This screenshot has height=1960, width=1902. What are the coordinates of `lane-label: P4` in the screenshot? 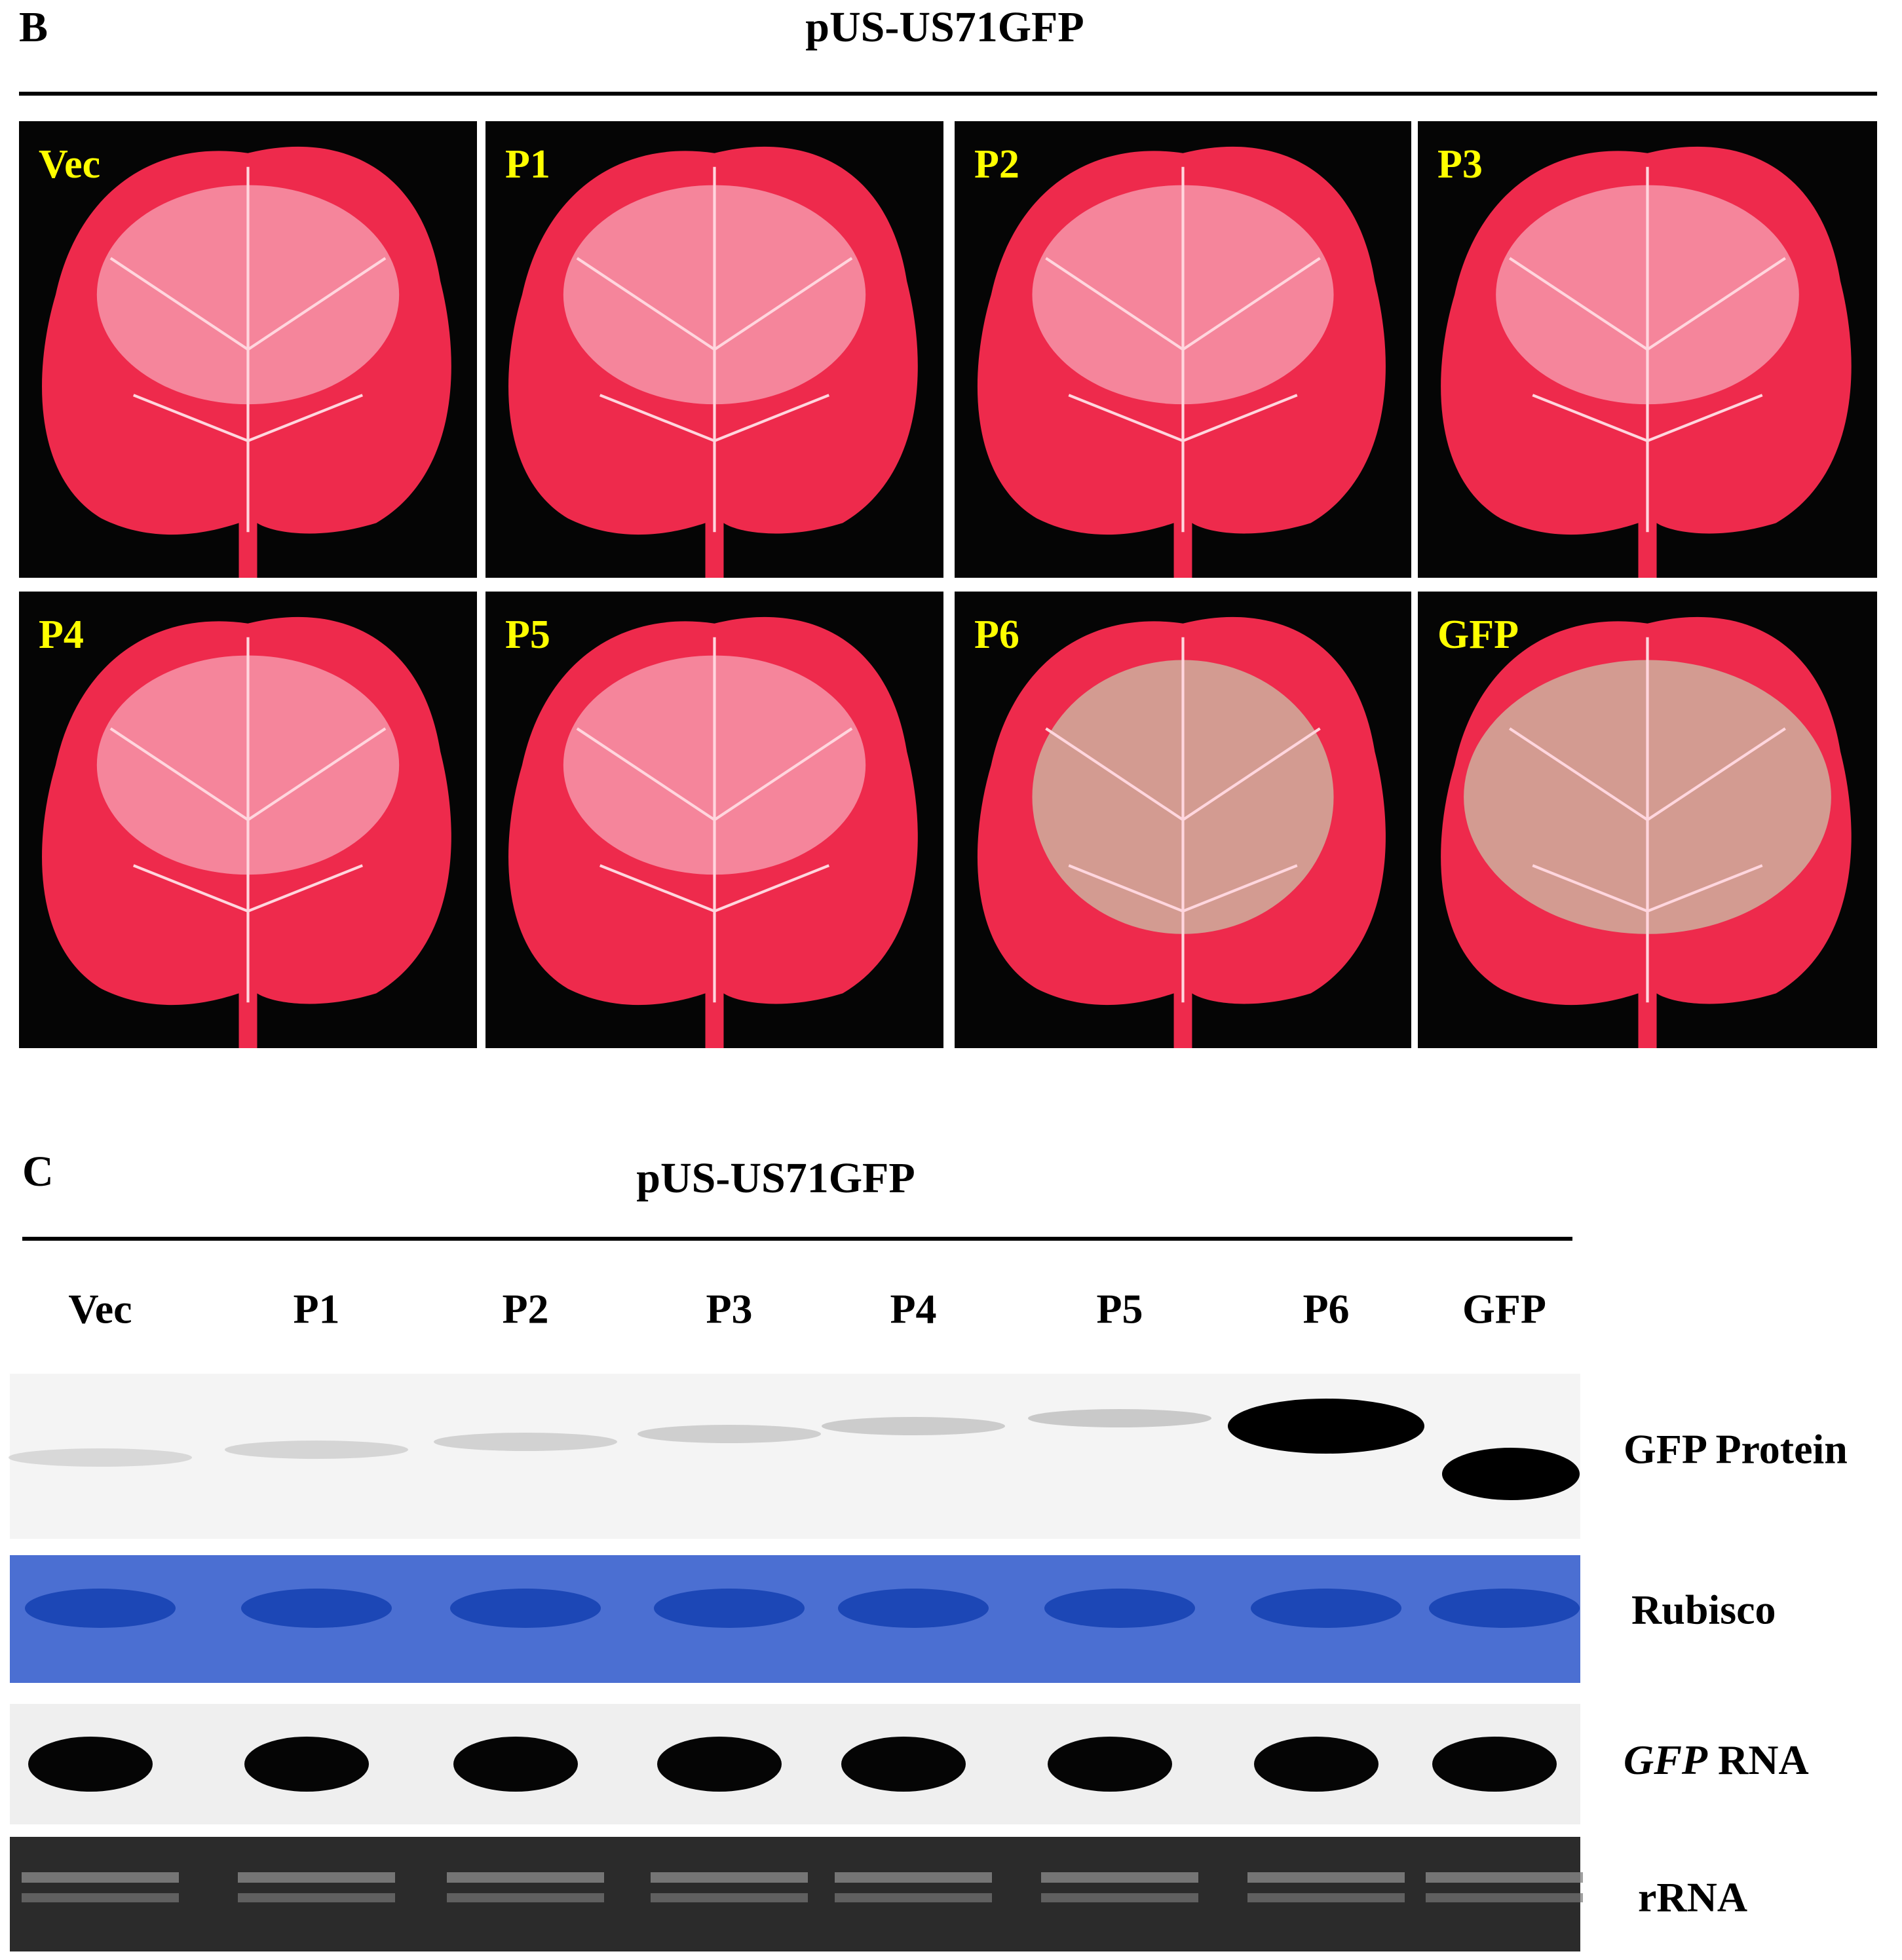 It's located at (913, 1309).